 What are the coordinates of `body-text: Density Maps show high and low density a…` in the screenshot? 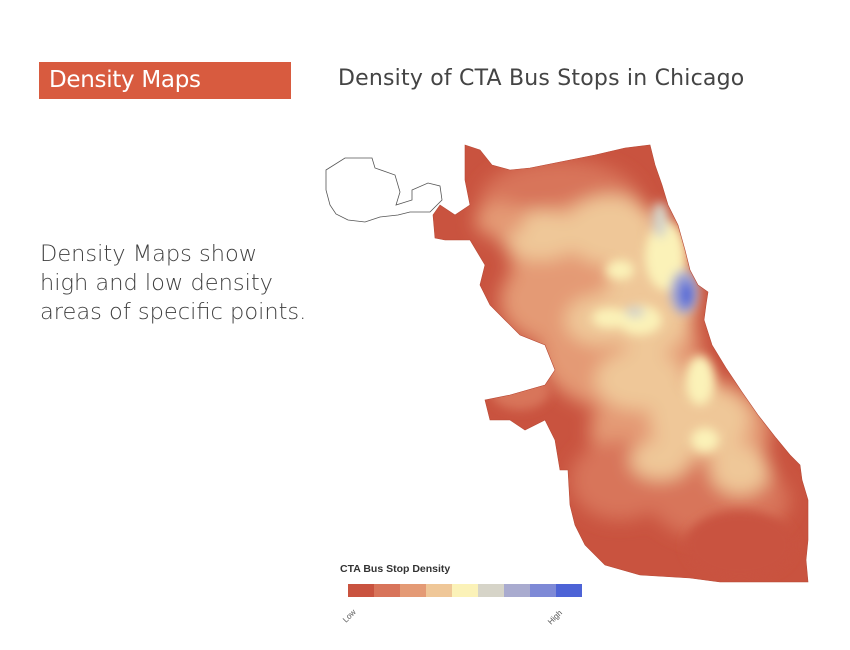 It's located at (173, 283).